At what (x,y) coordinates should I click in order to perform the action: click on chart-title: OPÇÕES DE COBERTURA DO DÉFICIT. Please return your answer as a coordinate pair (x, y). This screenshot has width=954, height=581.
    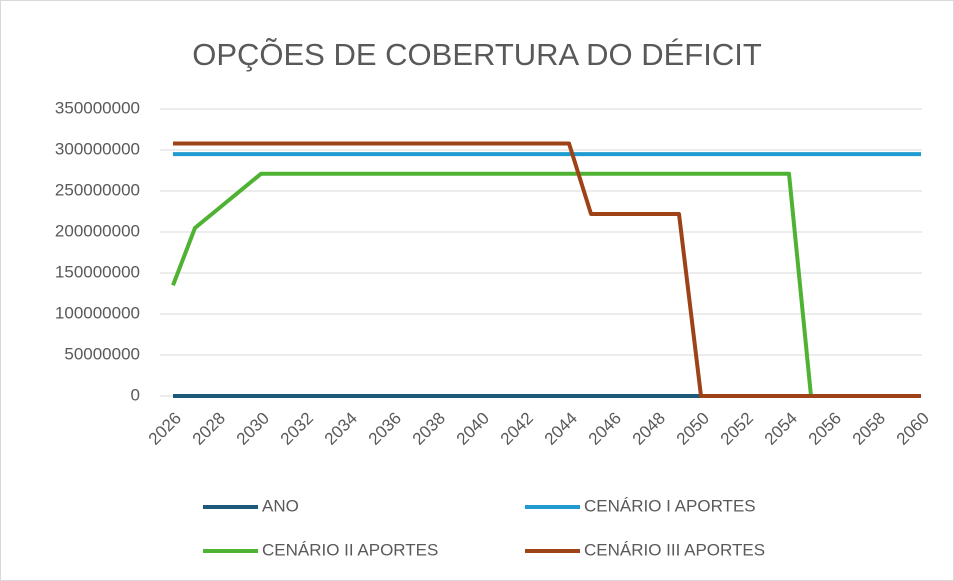
    Looking at the image, I should click on (477, 54).